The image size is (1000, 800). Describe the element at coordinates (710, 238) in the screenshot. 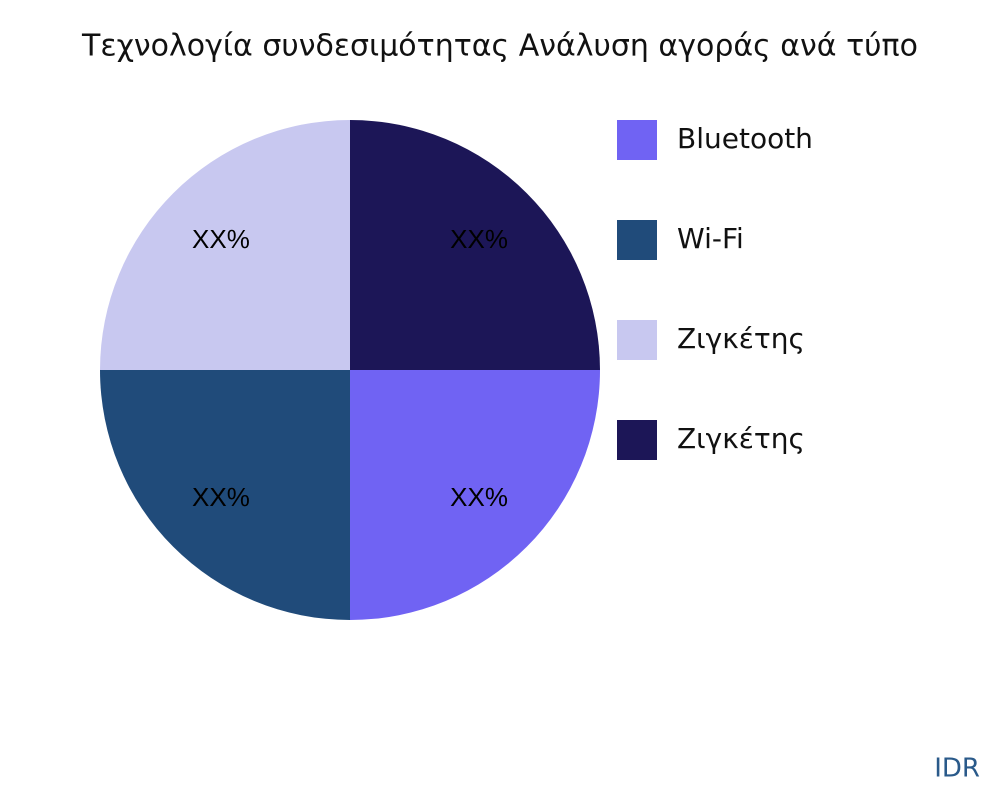

I see `legend-label: Wi-Fi` at that location.